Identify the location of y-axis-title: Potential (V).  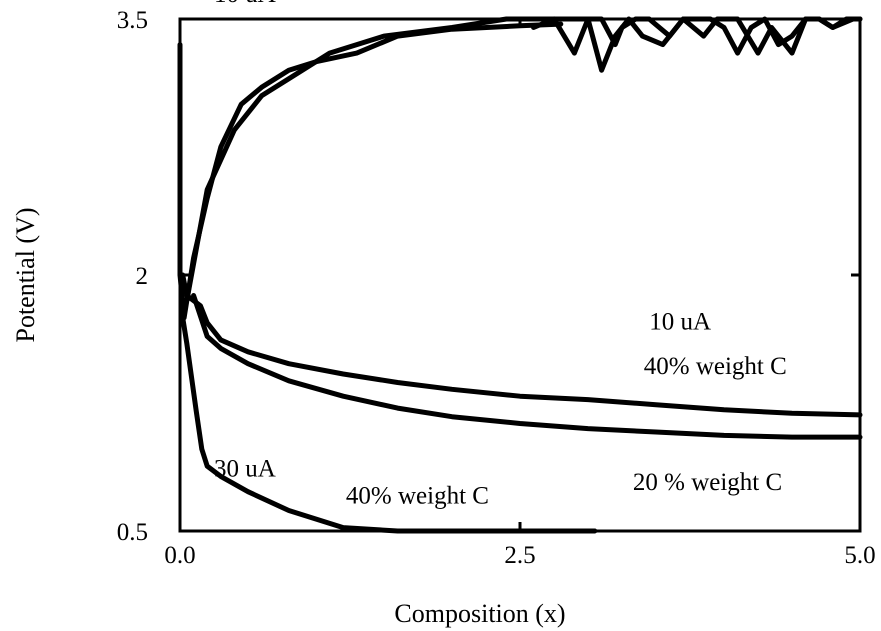
(25, 274).